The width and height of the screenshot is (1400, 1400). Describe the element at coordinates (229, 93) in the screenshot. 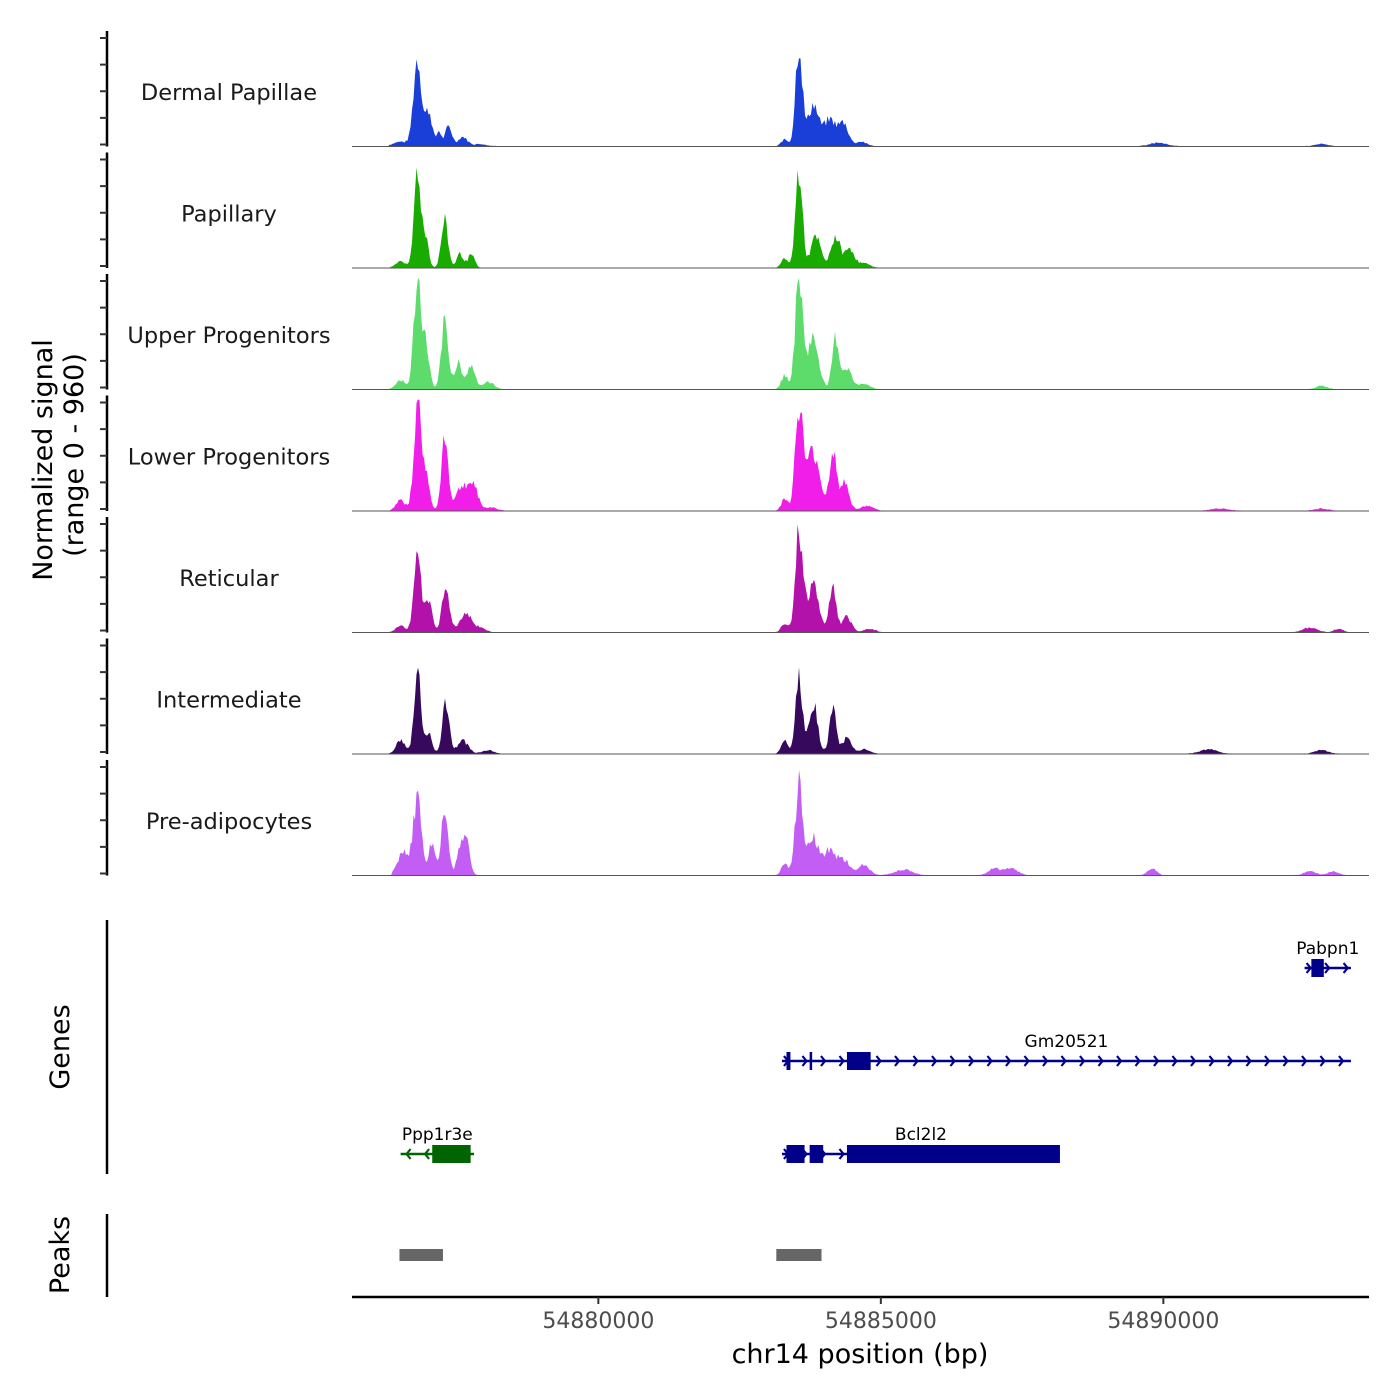

I see `track-label-dermal-papillae: Dermal Papillae` at that location.